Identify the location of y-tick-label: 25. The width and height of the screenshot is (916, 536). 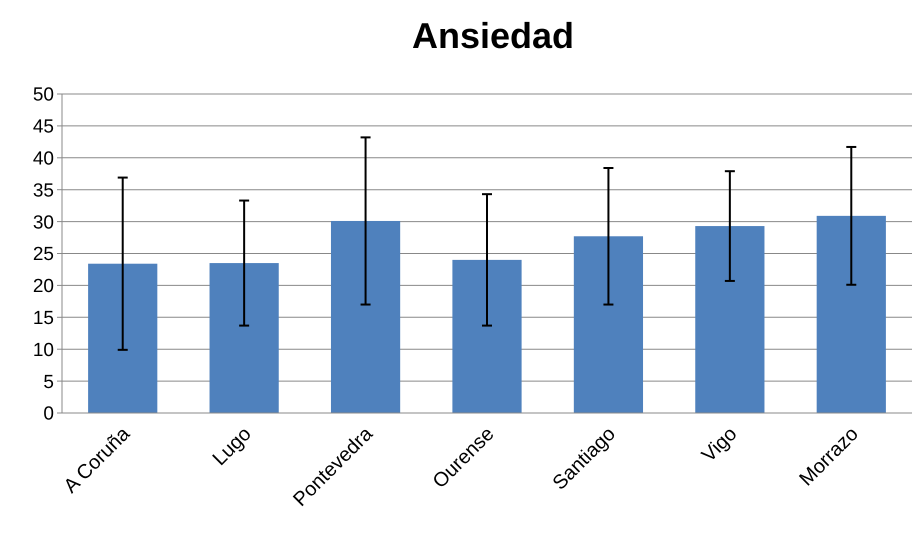
(43, 255).